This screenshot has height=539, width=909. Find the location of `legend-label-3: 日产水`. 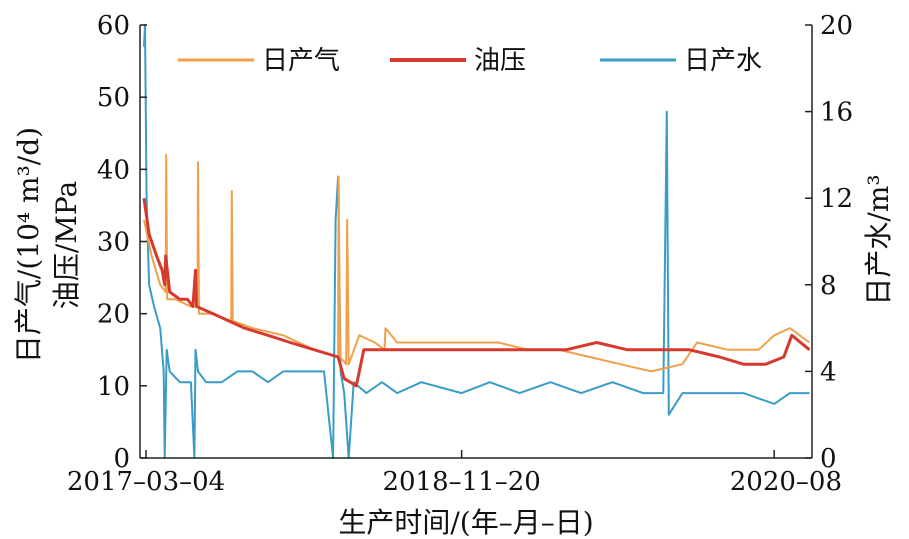

legend-label-3: 日产水 is located at coordinates (723, 61).